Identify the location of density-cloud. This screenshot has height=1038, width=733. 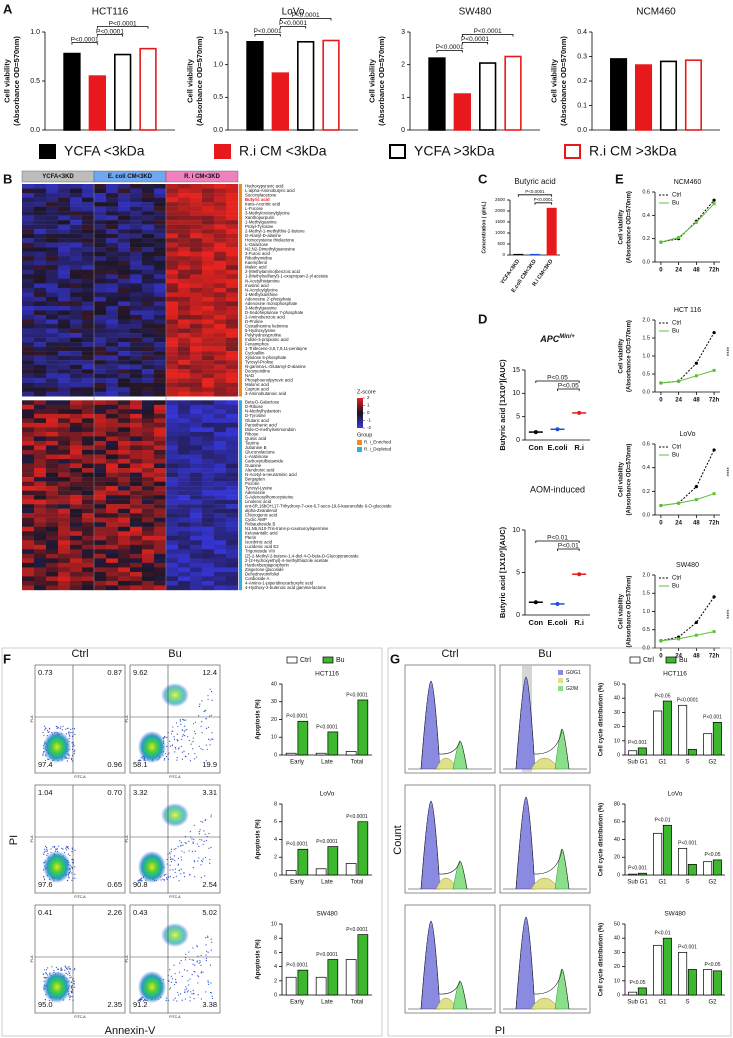
(175, 815).